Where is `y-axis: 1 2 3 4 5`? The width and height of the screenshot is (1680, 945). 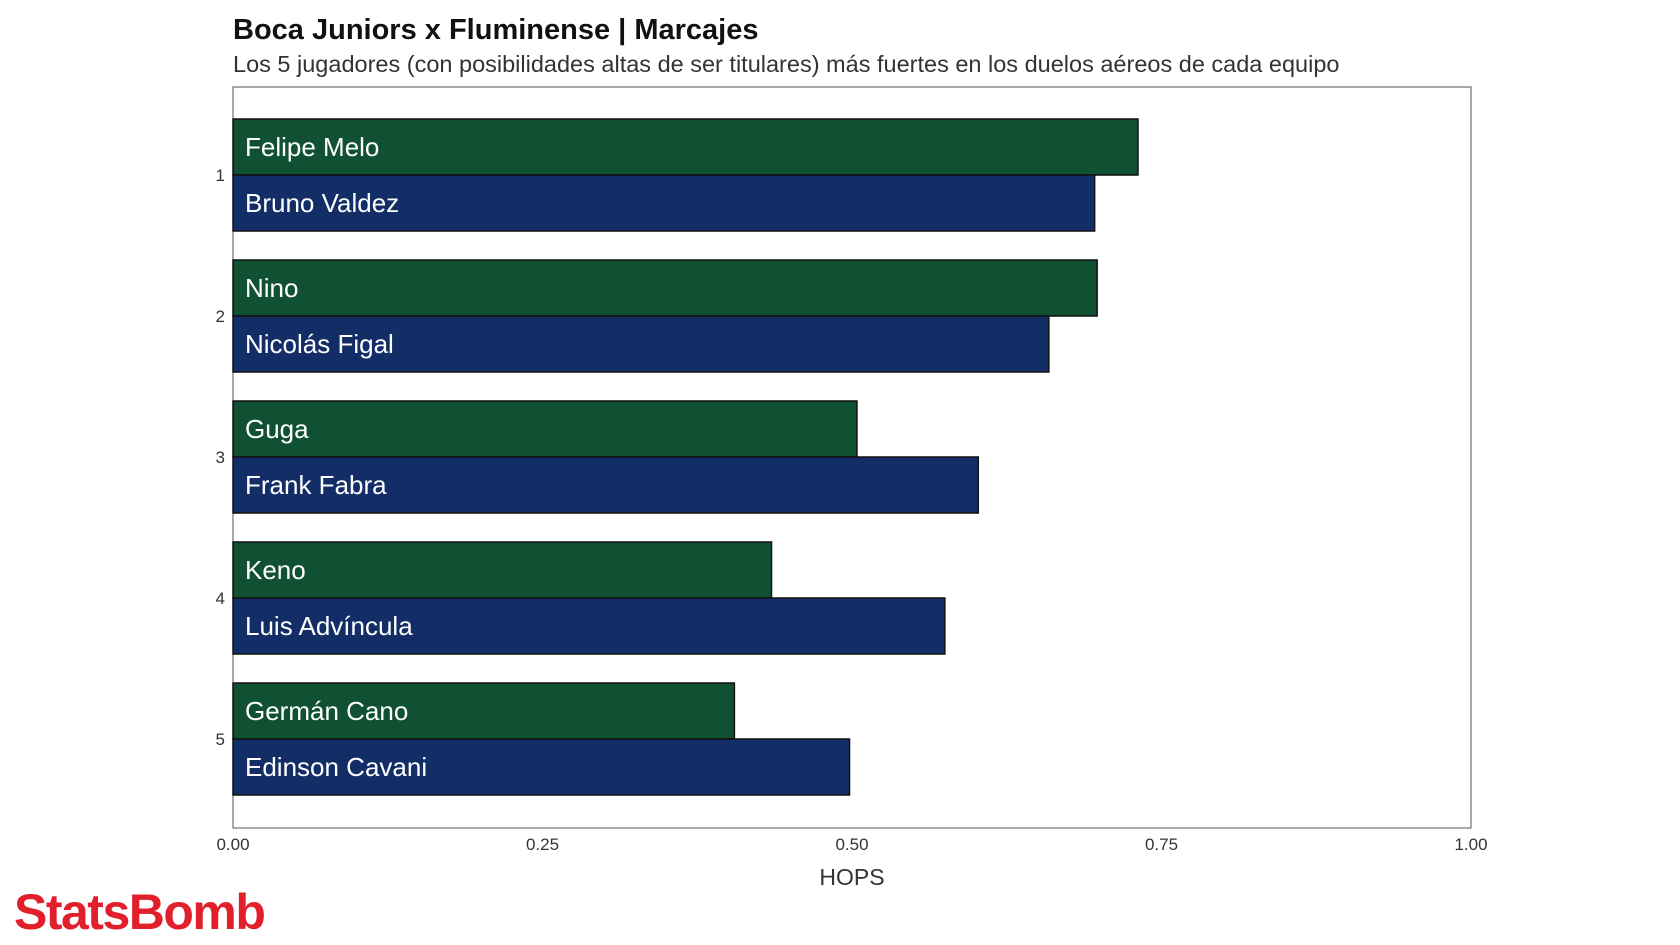
y-axis: 1 2 3 4 5 is located at coordinates (220, 457).